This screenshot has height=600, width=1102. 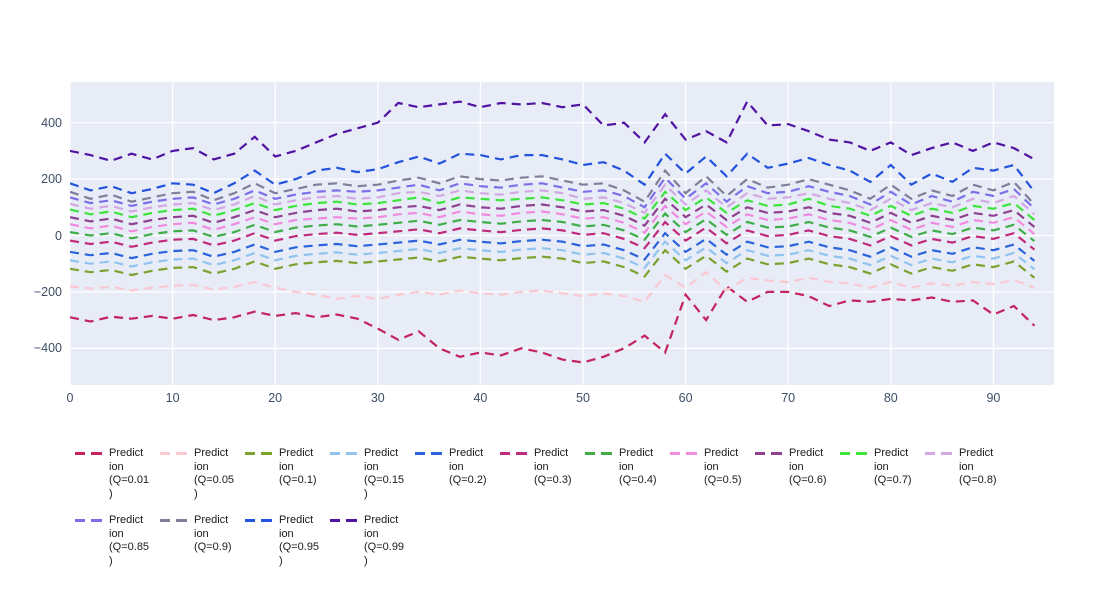 I want to click on legend-item-q0.2: Predict ion (Q=0.2), so click(x=457, y=474).